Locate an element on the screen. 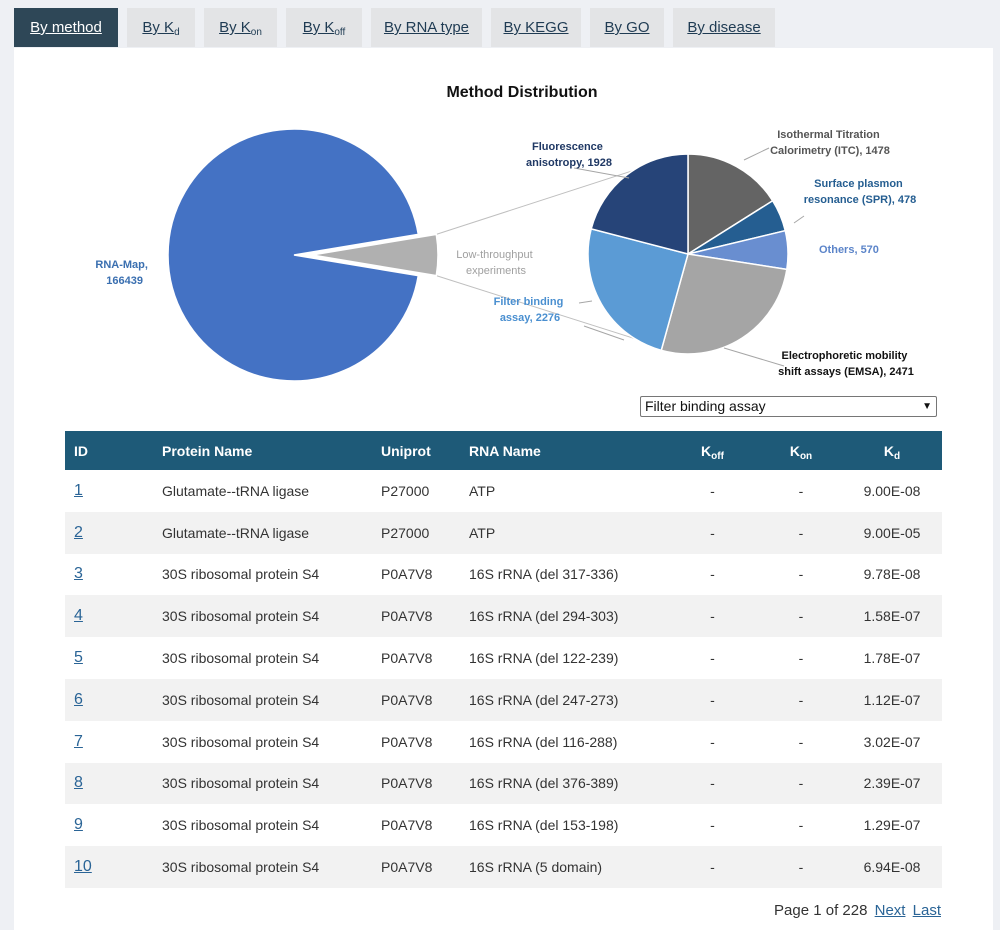 The height and width of the screenshot is (930, 1000). rna-name-cell: 16S rRNA (del 376-389) is located at coordinates (562, 783).